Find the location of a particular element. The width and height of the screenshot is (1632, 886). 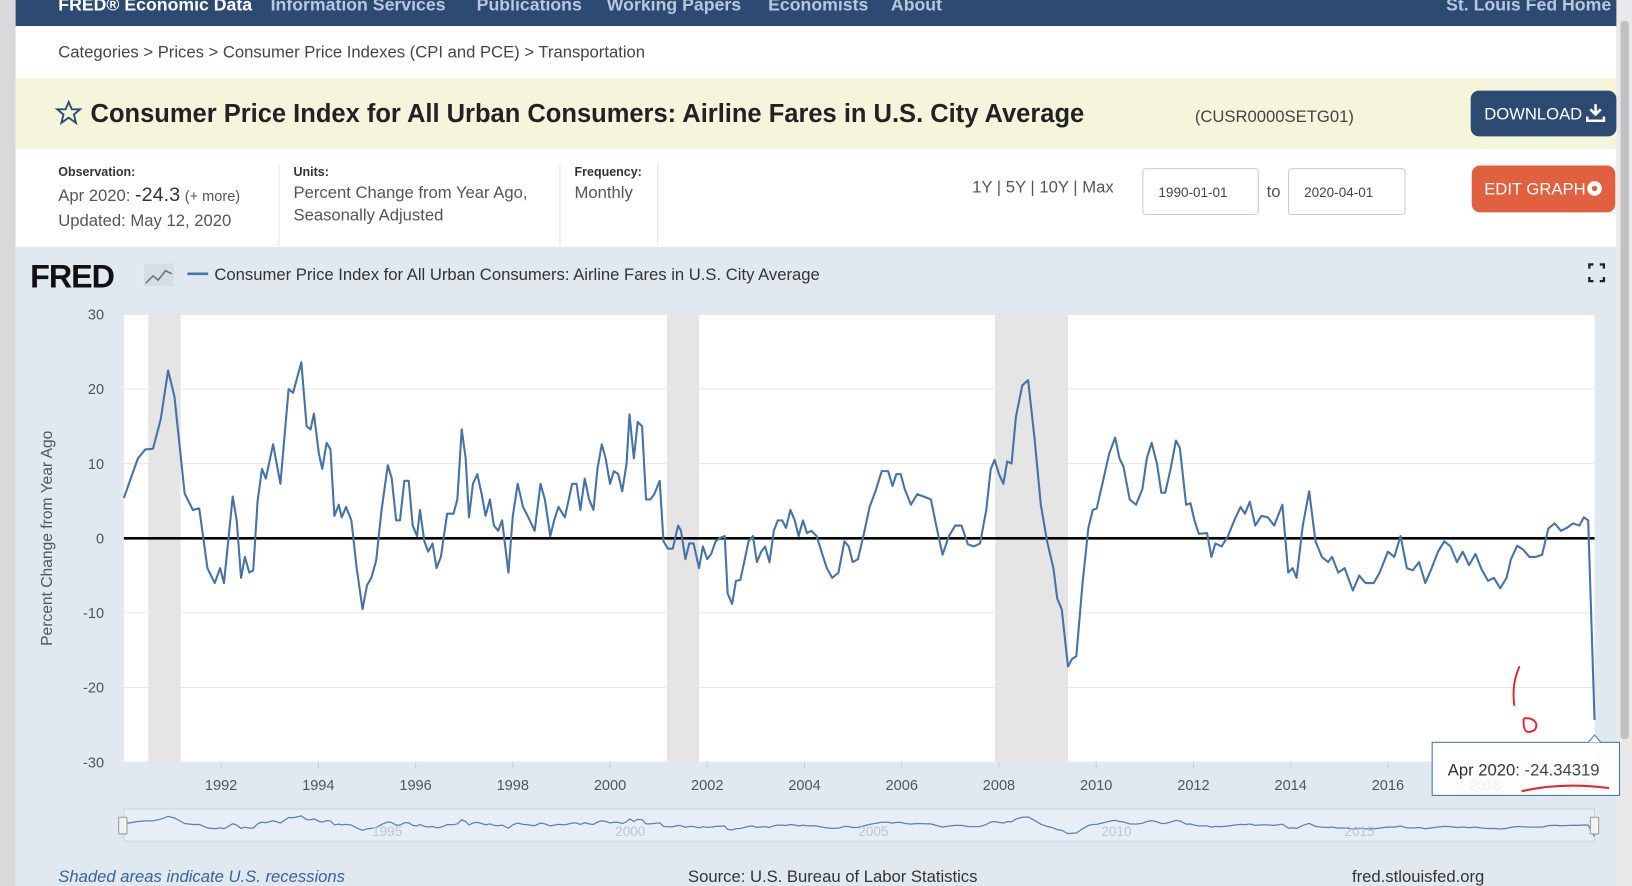

y-tick-label: -10 is located at coordinates (93, 614).